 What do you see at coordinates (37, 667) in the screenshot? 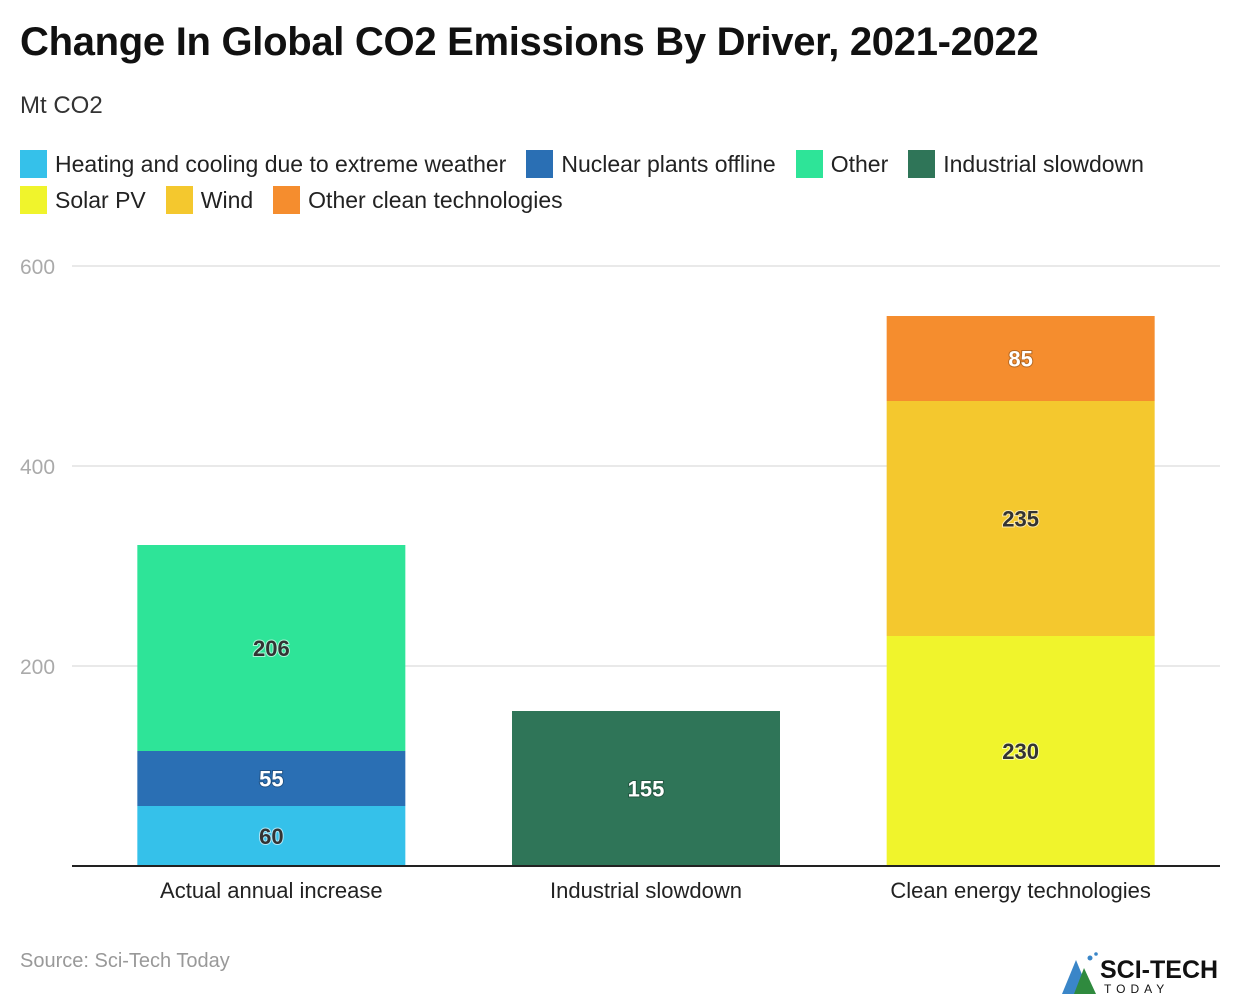
I see `y-tick-label: 200` at bounding box center [37, 667].